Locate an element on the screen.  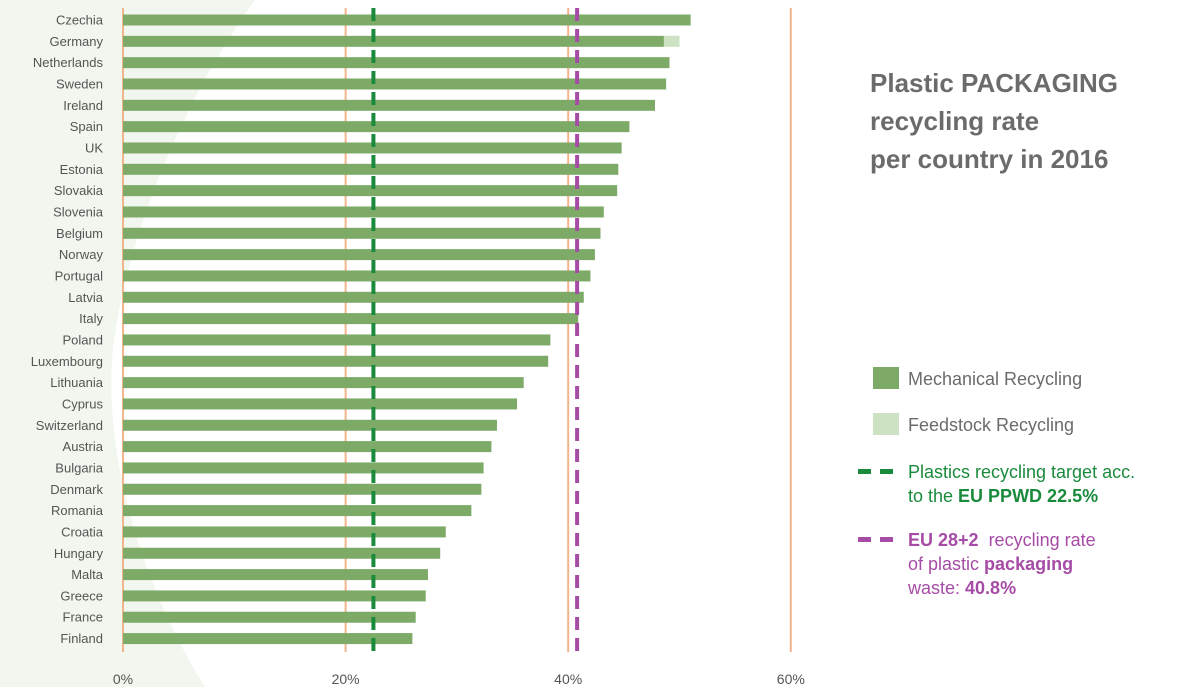
country-label-cyprus: Cyprus is located at coordinates (83, 403).